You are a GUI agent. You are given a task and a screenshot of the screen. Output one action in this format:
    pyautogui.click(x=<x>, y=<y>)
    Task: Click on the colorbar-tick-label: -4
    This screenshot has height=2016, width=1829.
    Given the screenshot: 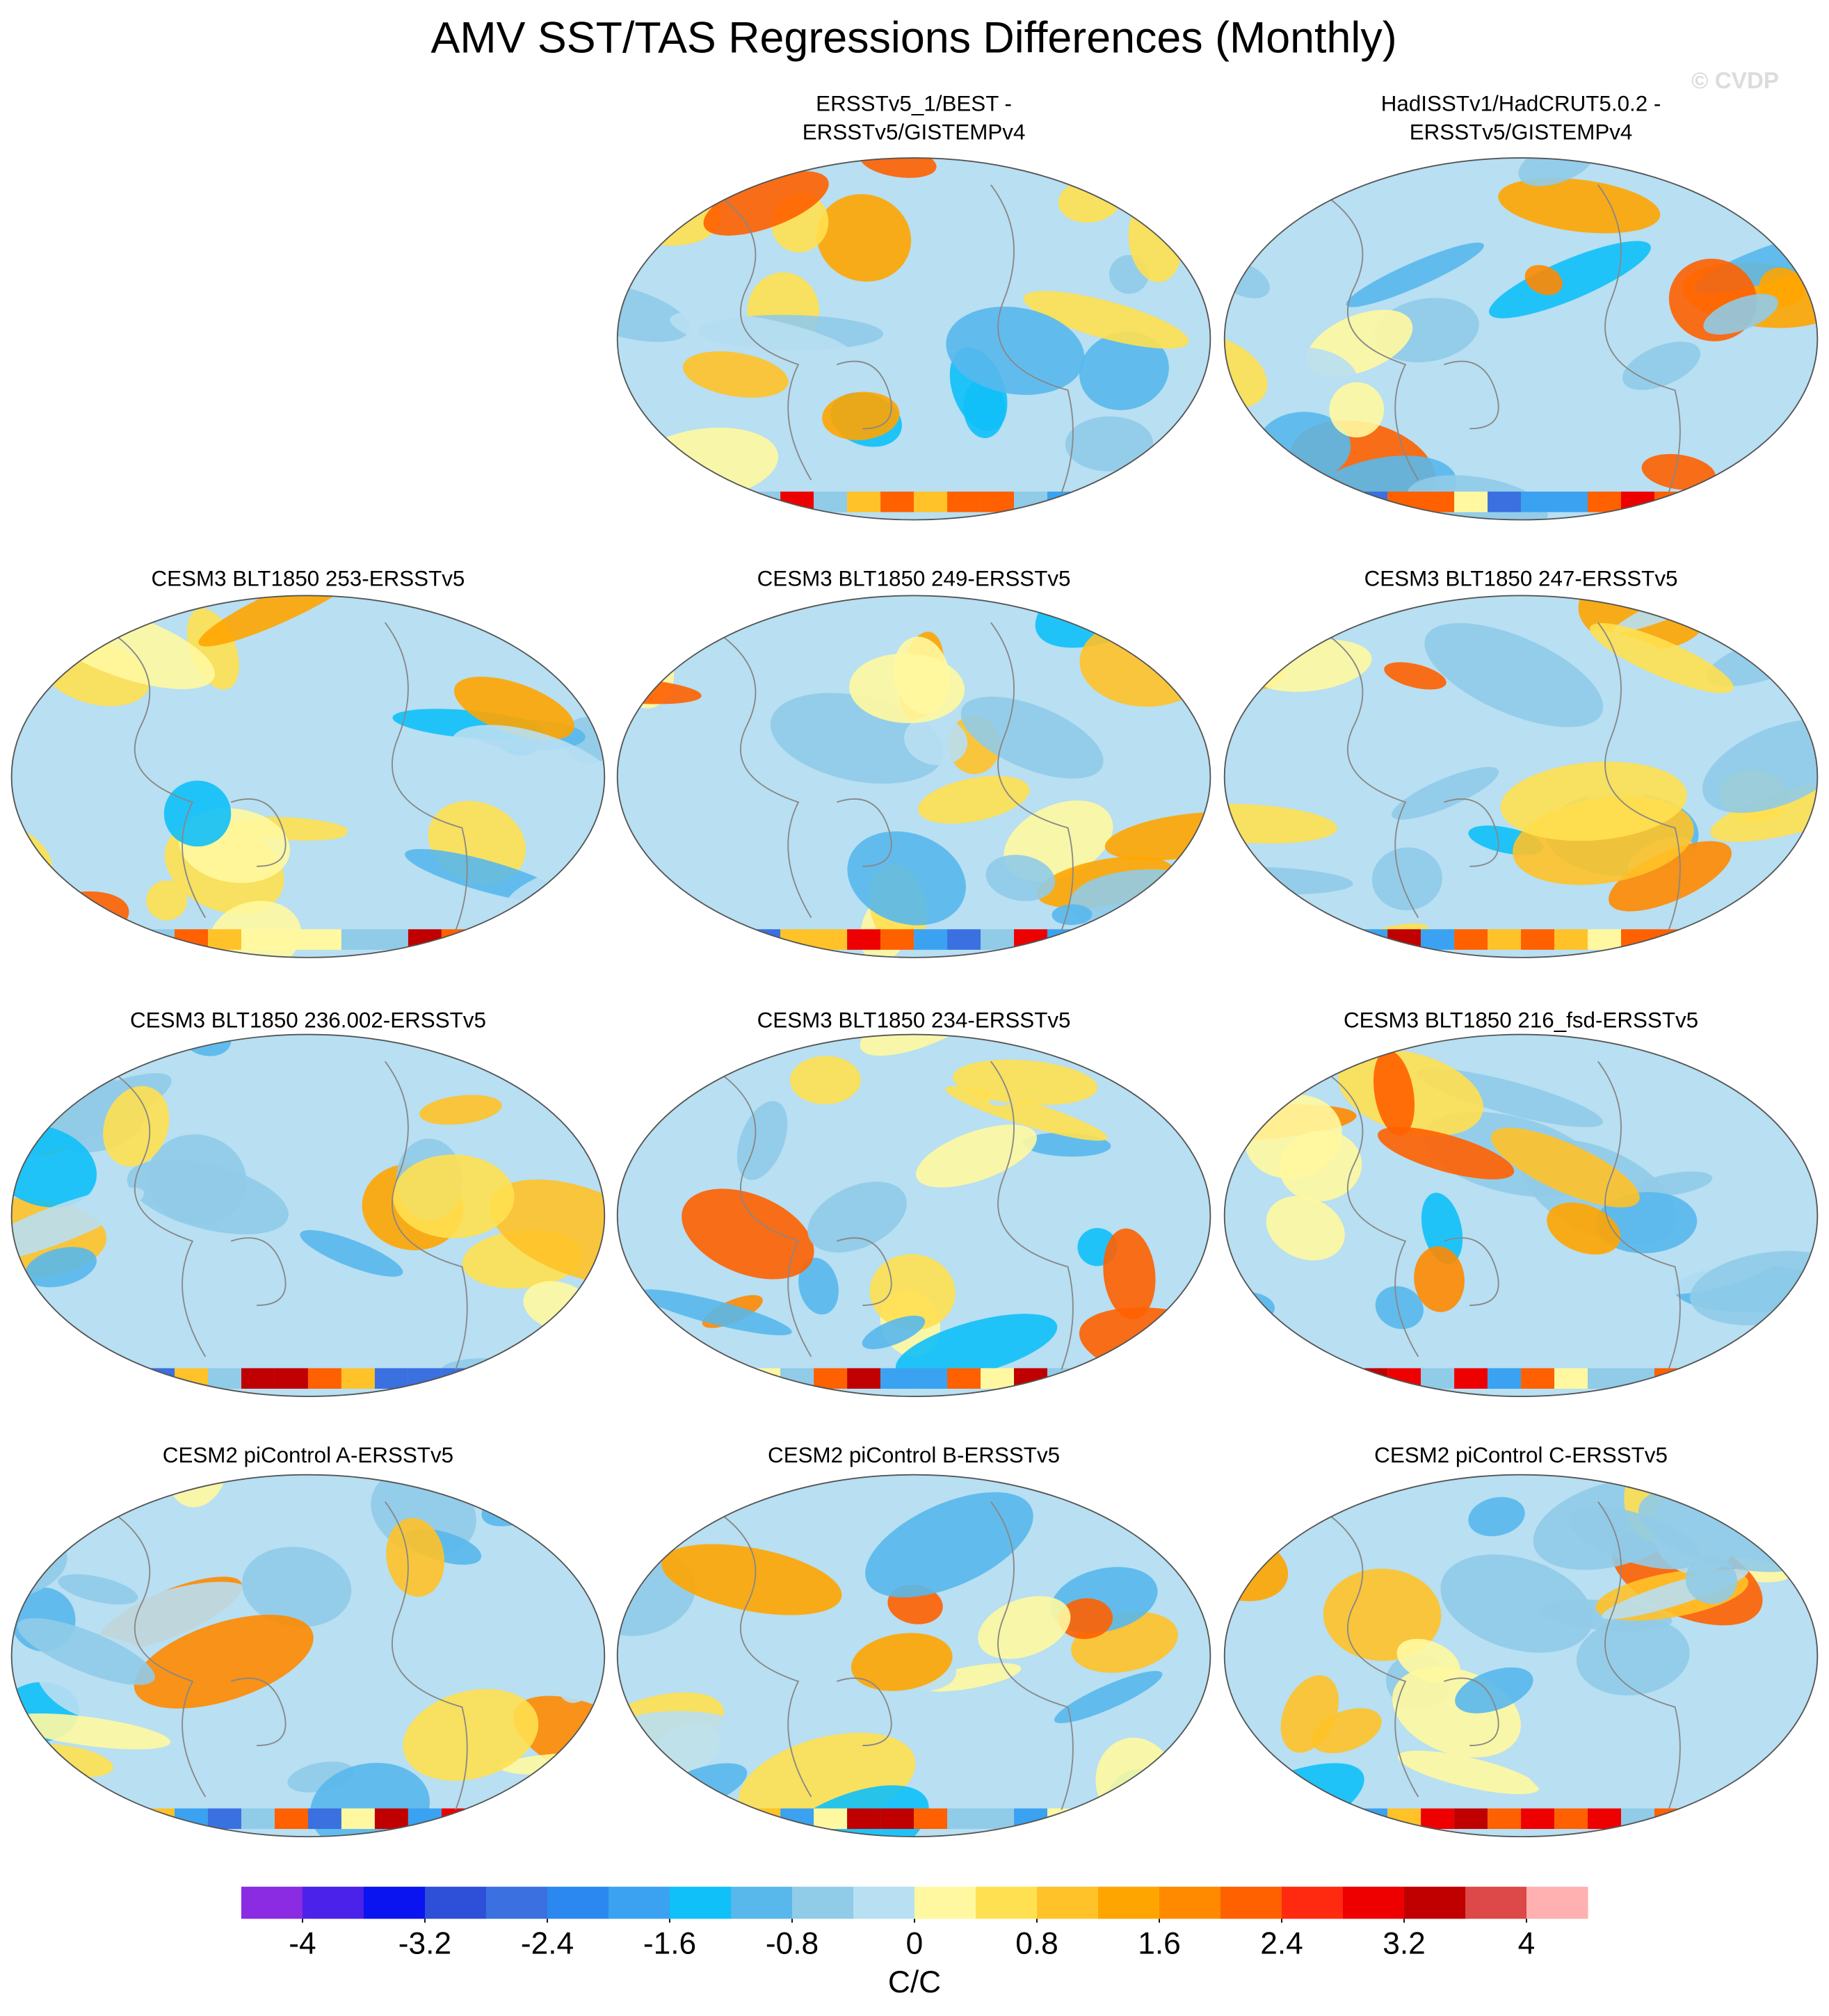 What is the action you would take?
    pyautogui.click(x=302, y=1944)
    